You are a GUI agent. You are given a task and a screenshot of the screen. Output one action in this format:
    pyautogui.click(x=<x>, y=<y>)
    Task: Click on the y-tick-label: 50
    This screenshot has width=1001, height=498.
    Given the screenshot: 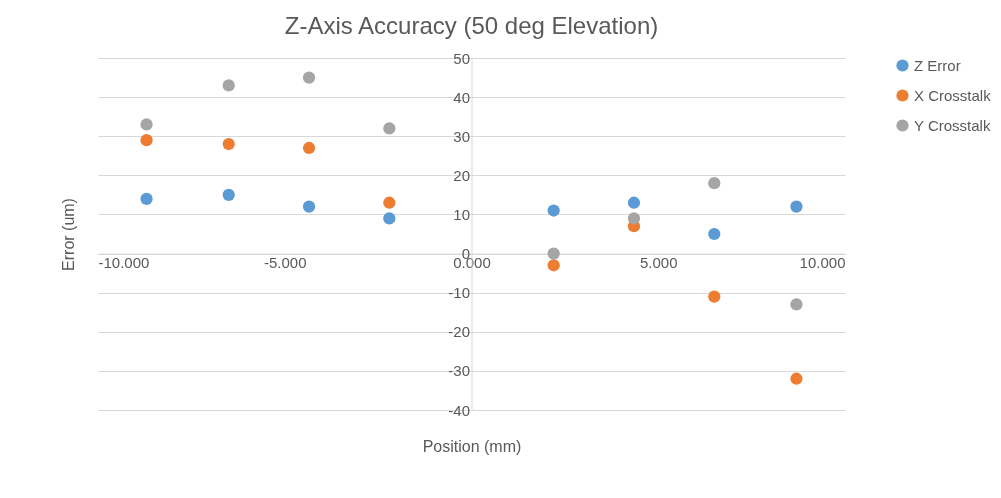 What is the action you would take?
    pyautogui.click(x=461, y=58)
    